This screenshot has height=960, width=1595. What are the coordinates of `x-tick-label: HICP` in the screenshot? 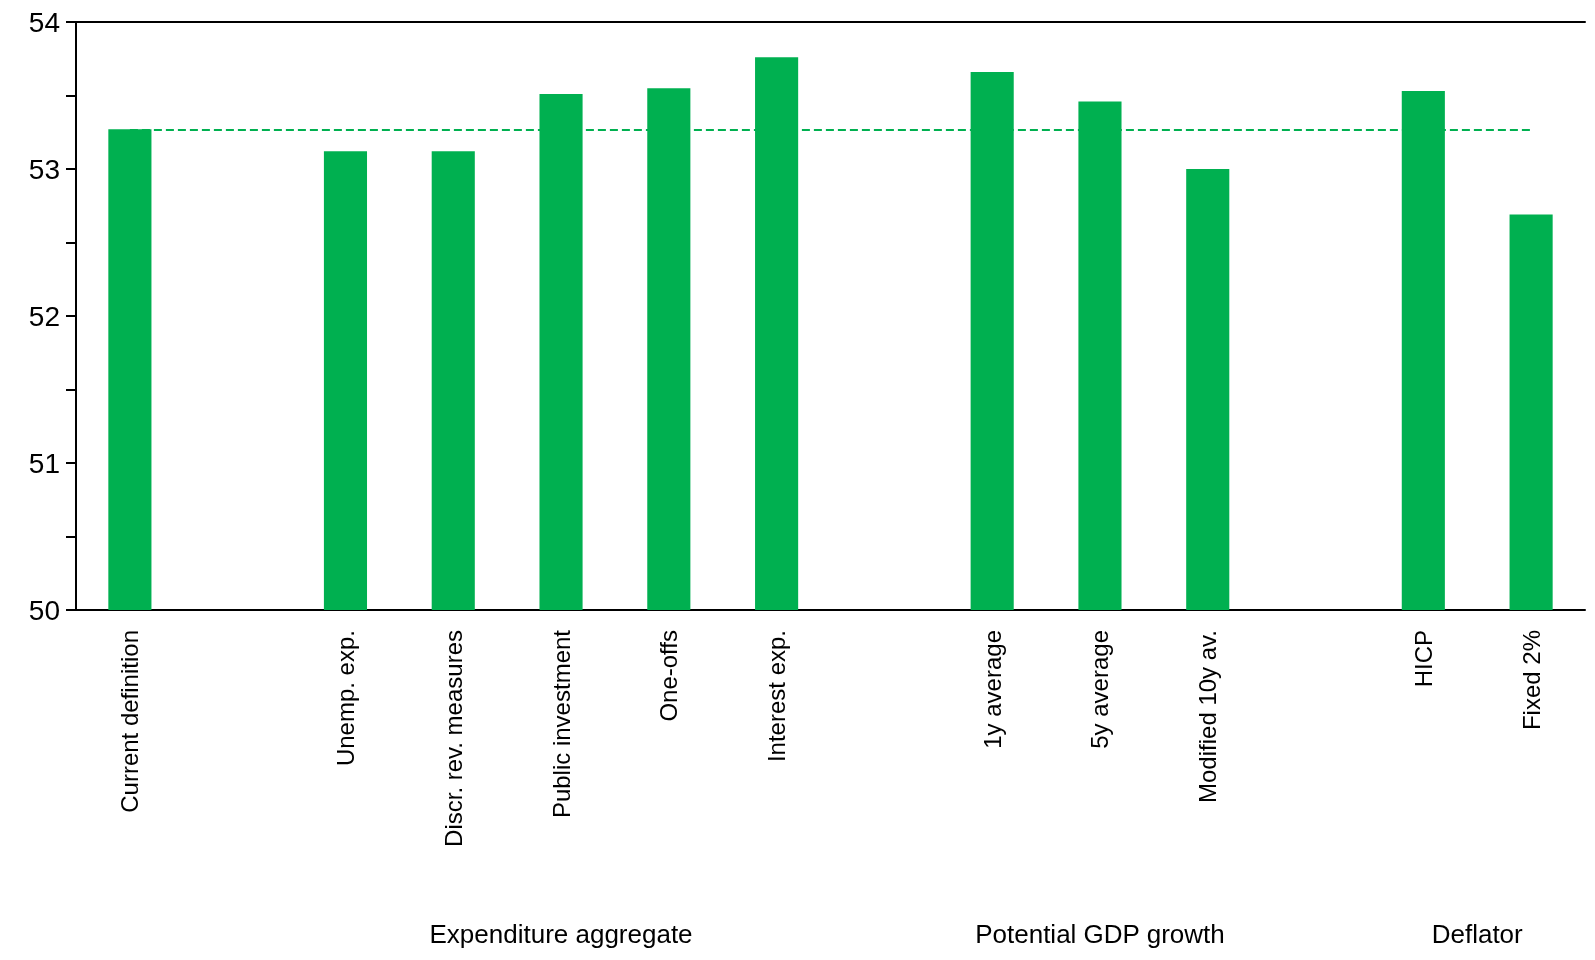 It's located at (1423, 659).